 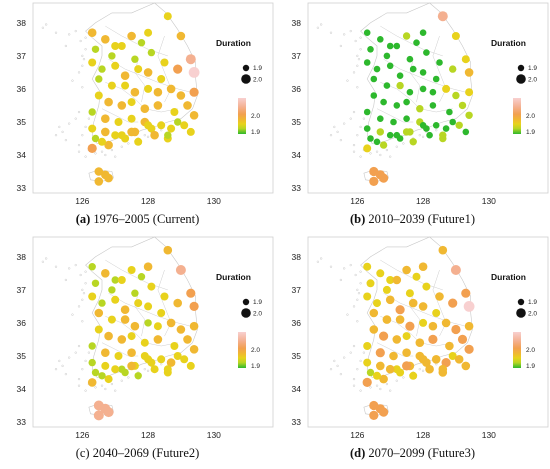 What do you see at coordinates (517, 116) in the screenshot?
I see `legend-color-bar` at bounding box center [517, 116].